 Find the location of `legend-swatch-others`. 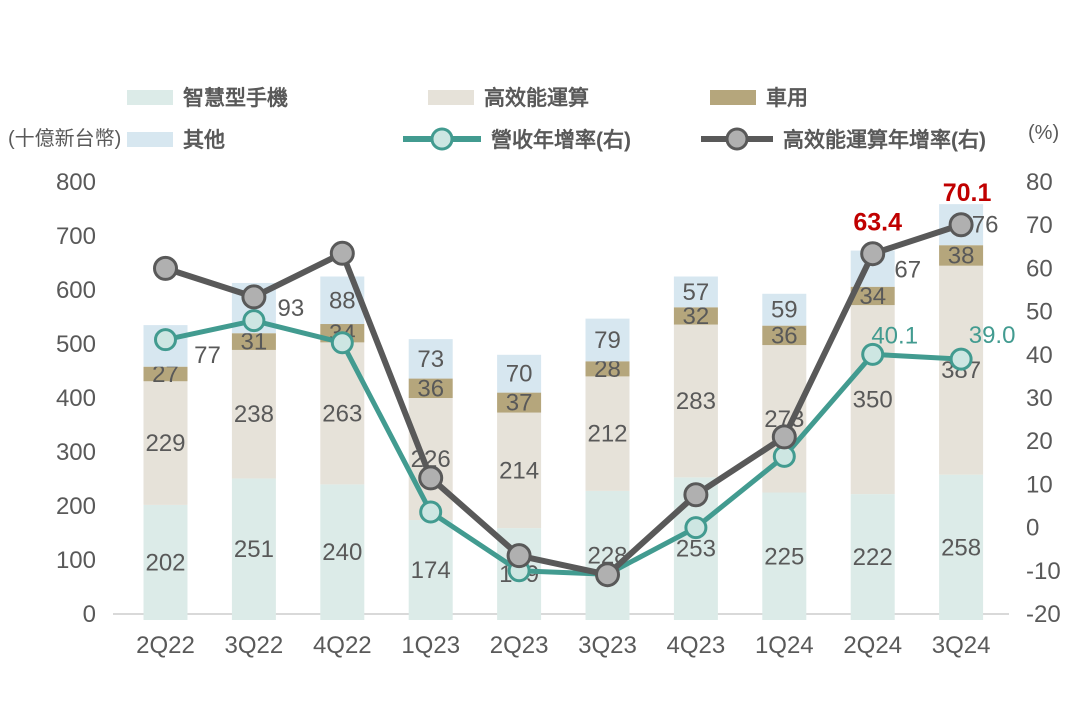

legend-swatch-others is located at coordinates (150, 139).